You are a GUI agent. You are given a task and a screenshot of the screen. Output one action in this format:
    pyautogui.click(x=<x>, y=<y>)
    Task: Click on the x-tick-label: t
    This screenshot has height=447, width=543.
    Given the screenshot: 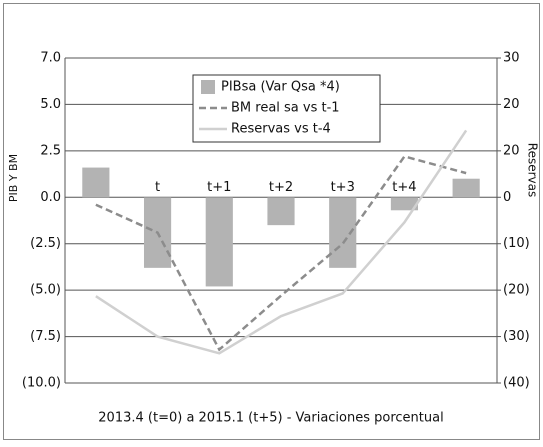 What is the action you would take?
    pyautogui.click(x=157, y=187)
    